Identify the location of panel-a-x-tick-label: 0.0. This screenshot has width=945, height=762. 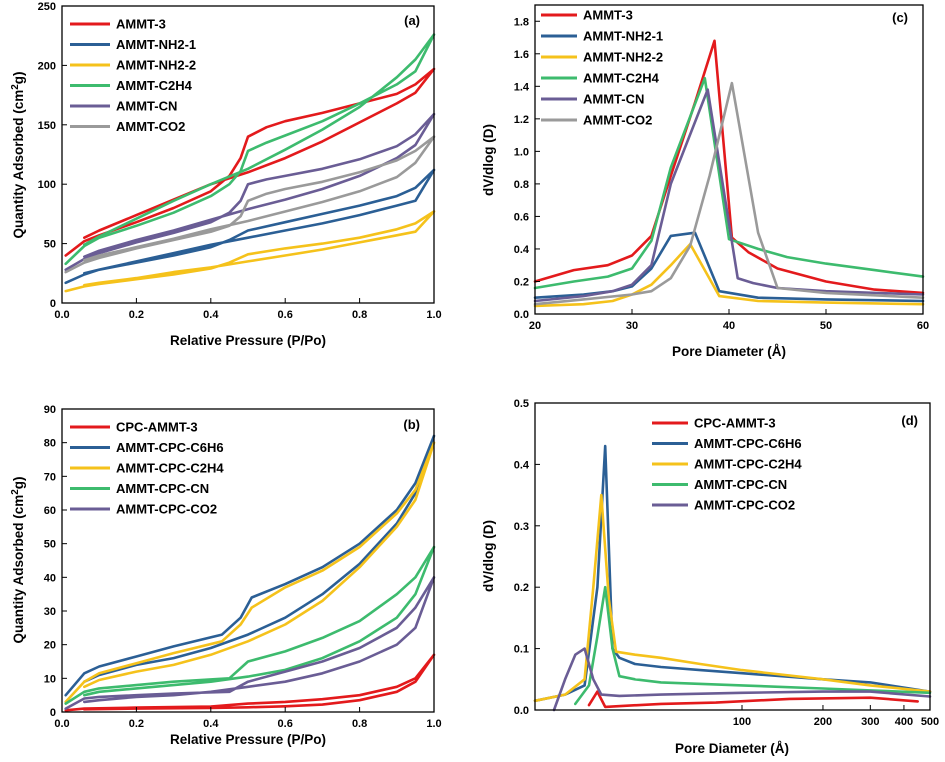
(61, 315).